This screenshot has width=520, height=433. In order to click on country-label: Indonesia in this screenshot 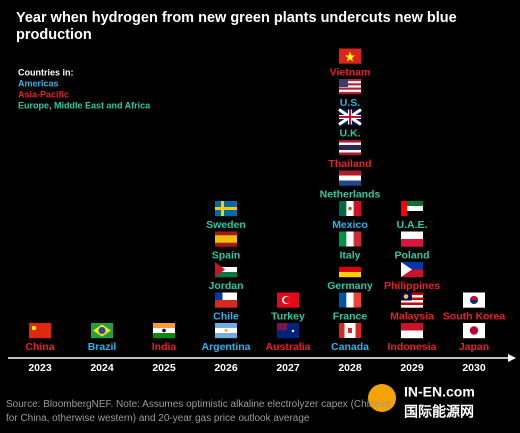, I will do `click(411, 347)`.